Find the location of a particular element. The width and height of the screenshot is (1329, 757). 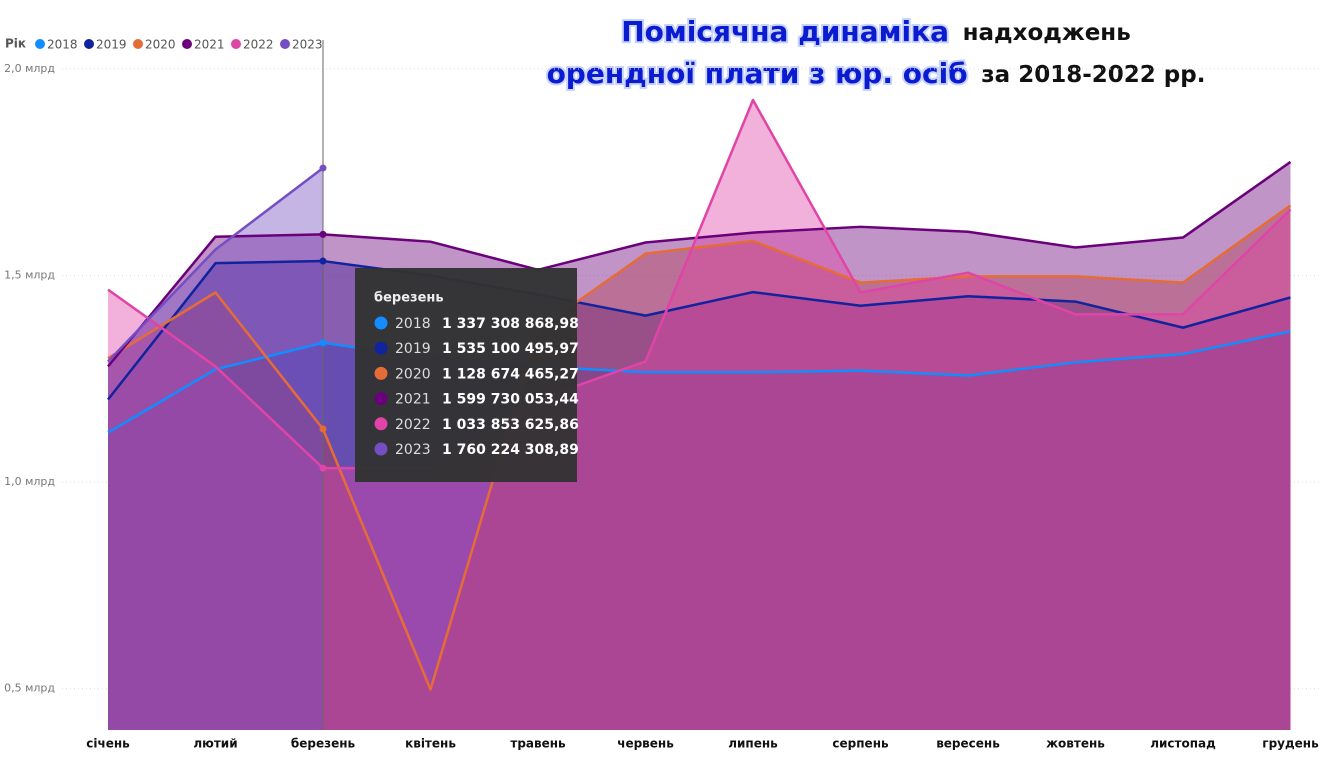

legend-label: 2022 is located at coordinates (258, 45).